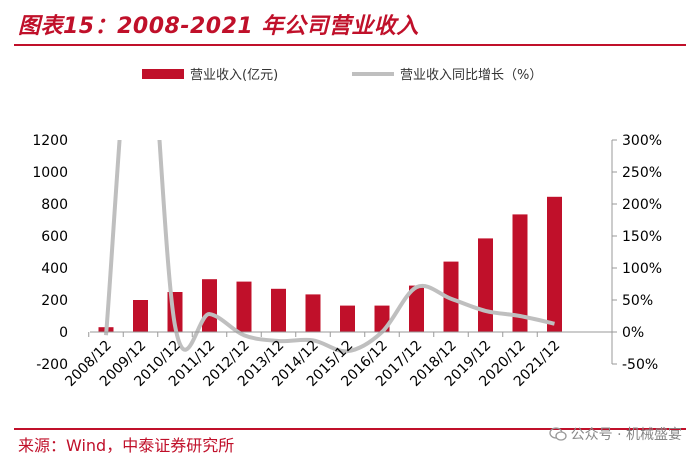 This screenshot has width=700, height=460. I want to click on right-tick-label: -50%, so click(640, 365).